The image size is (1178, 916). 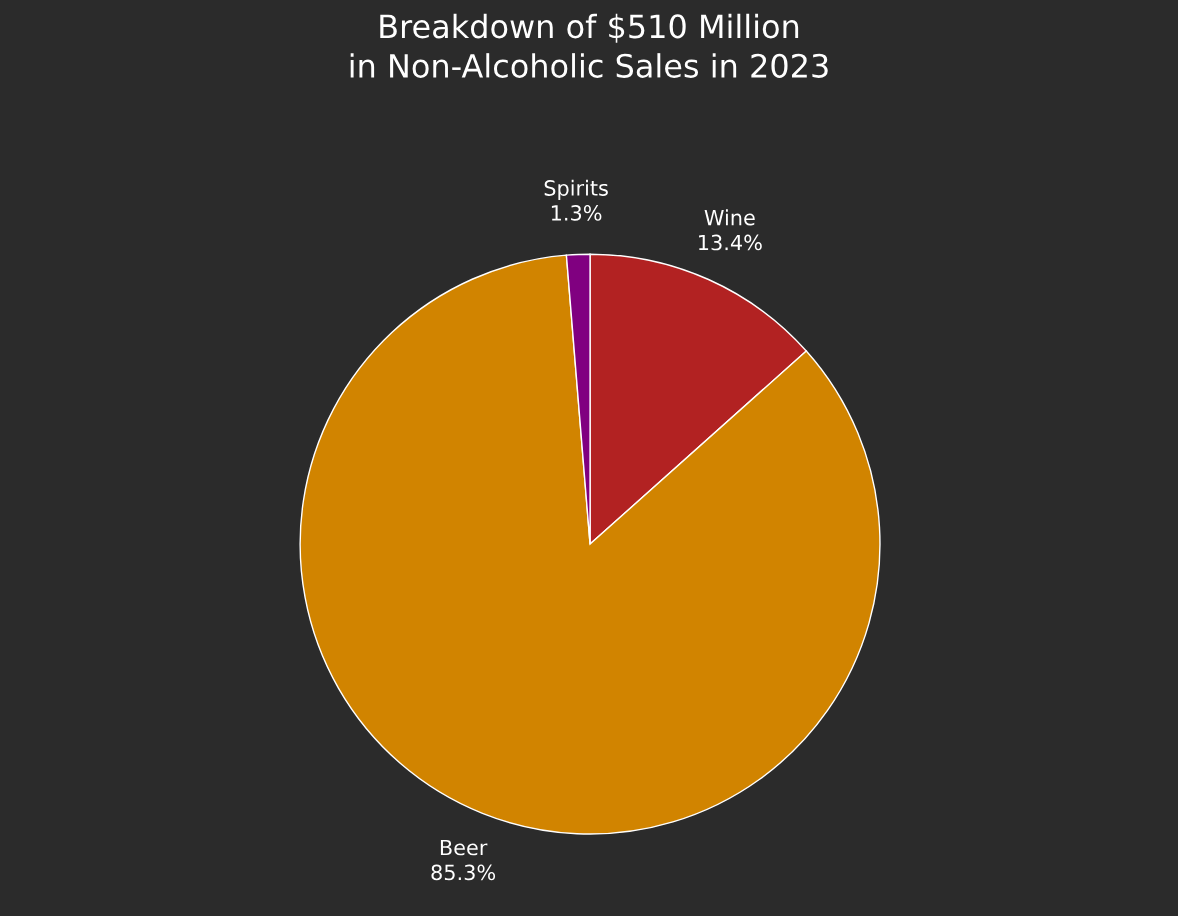 I want to click on data-label: 1.3%, so click(x=576, y=213).